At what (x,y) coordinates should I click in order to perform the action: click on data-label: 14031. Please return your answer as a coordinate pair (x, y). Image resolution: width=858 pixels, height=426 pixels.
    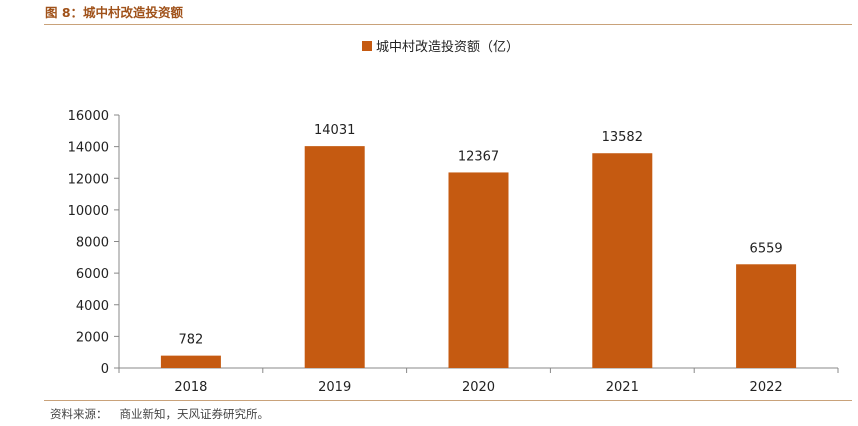
    Looking at the image, I should click on (334, 130).